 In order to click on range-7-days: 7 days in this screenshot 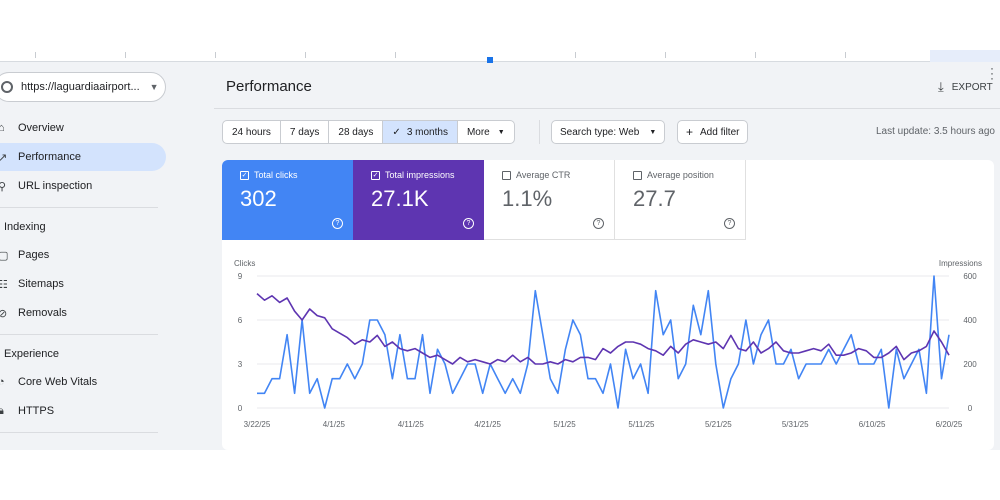, I will do `click(305, 132)`.